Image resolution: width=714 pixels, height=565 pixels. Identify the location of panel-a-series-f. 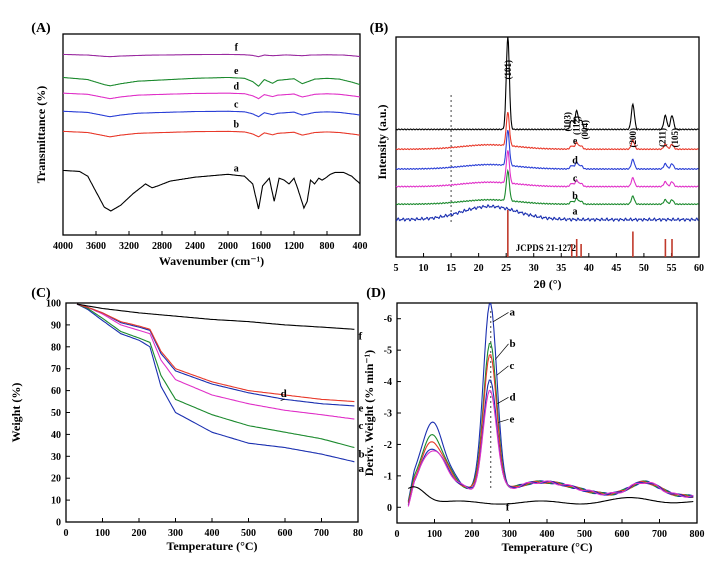
(212, 55).